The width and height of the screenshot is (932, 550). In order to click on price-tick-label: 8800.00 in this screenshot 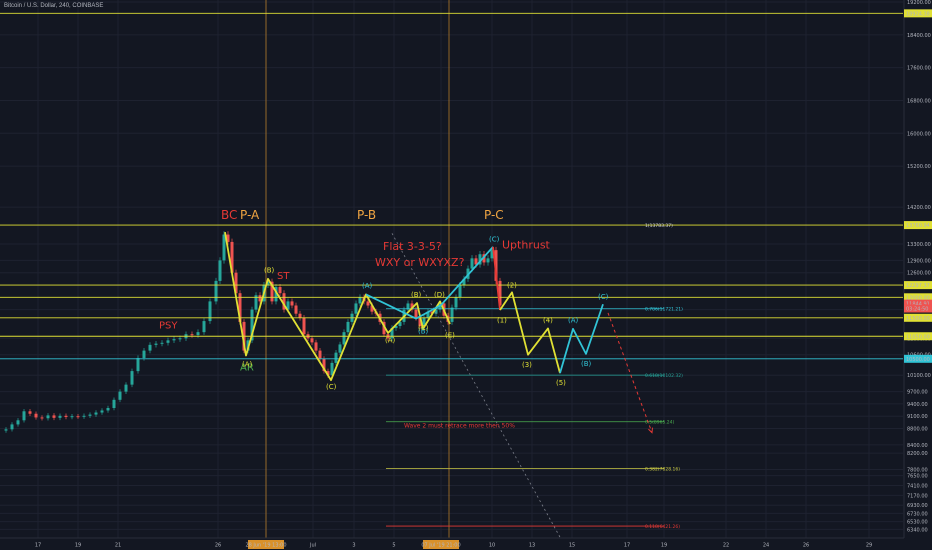, I will do `click(917, 430)`.